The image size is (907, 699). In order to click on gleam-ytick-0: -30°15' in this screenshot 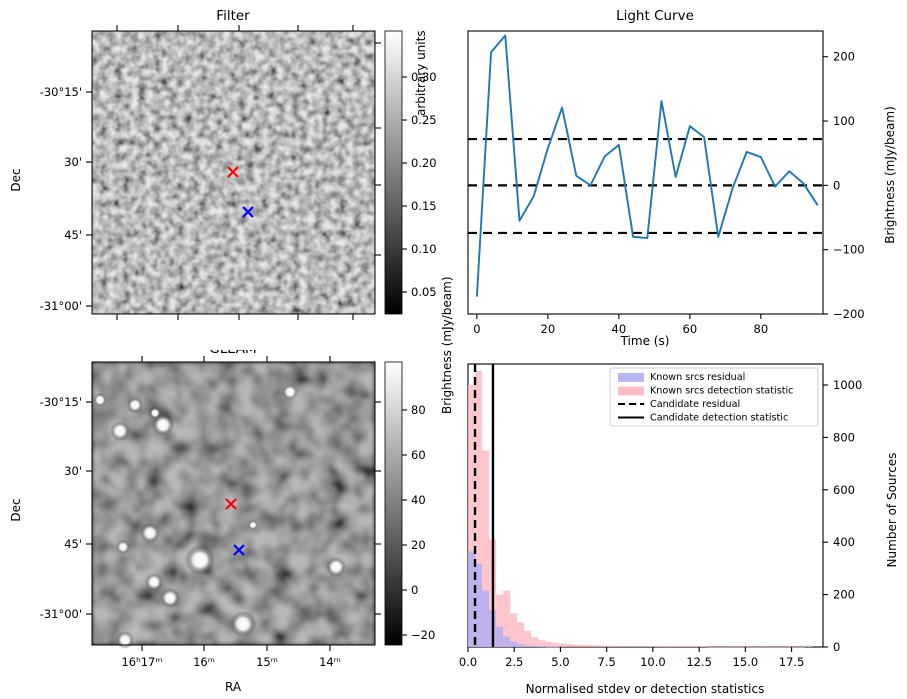, I will do `click(61, 402)`.